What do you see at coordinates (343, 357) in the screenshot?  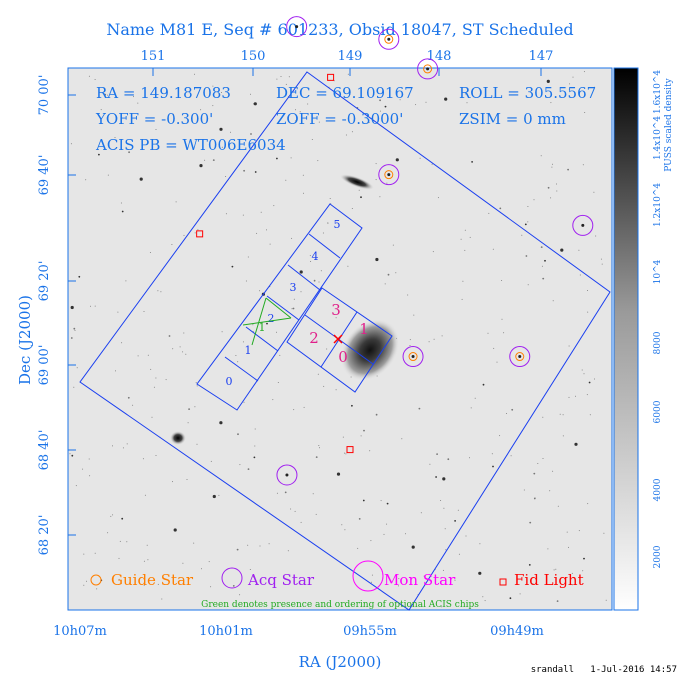 I see `acis-i-chip-label: 0` at bounding box center [343, 357].